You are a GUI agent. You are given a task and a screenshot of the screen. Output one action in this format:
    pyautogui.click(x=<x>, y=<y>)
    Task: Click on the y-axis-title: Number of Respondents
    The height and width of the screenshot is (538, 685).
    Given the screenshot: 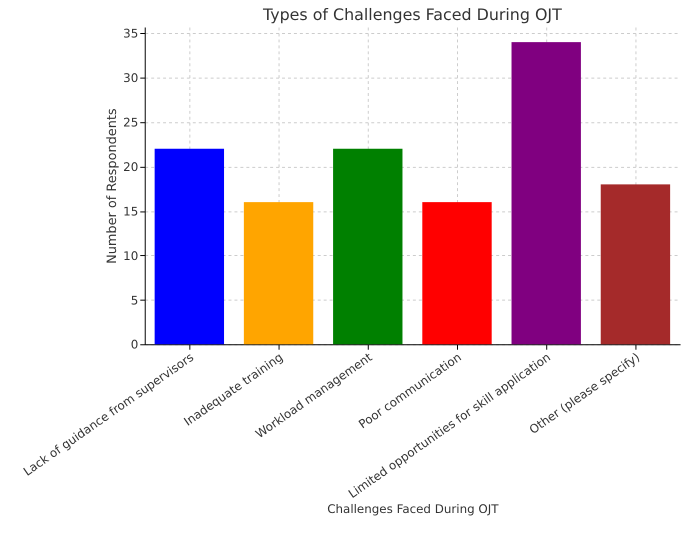 What is the action you would take?
    pyautogui.click(x=112, y=186)
    